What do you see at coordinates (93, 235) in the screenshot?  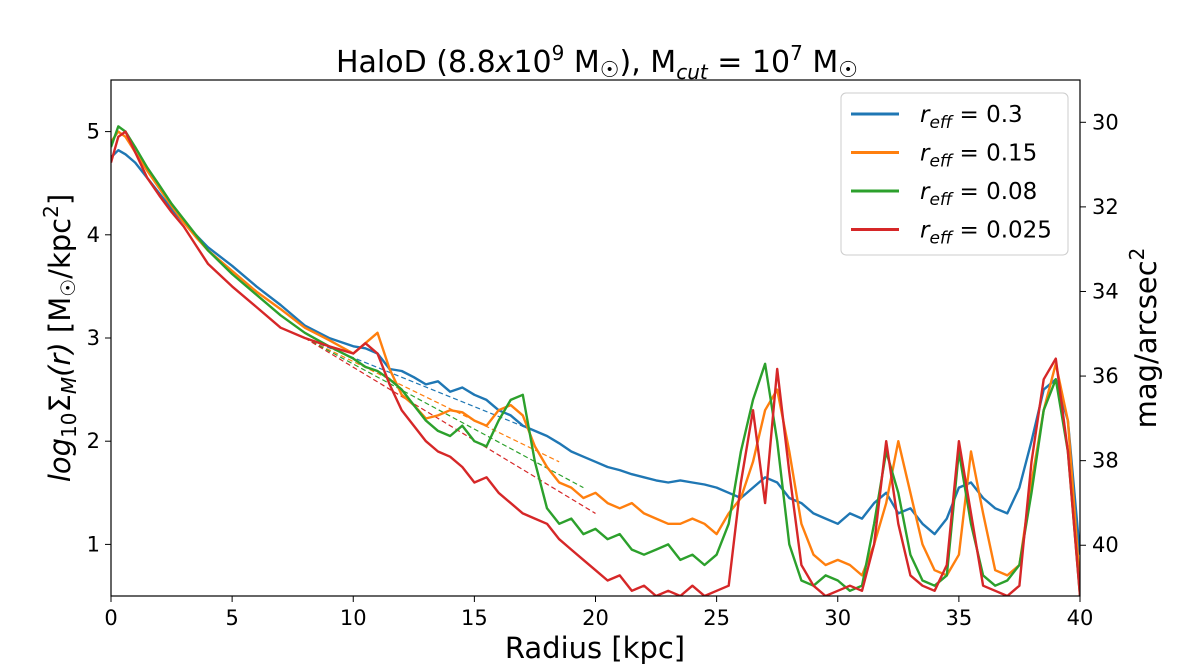 I see `y-tick-label: 4` at bounding box center [93, 235].